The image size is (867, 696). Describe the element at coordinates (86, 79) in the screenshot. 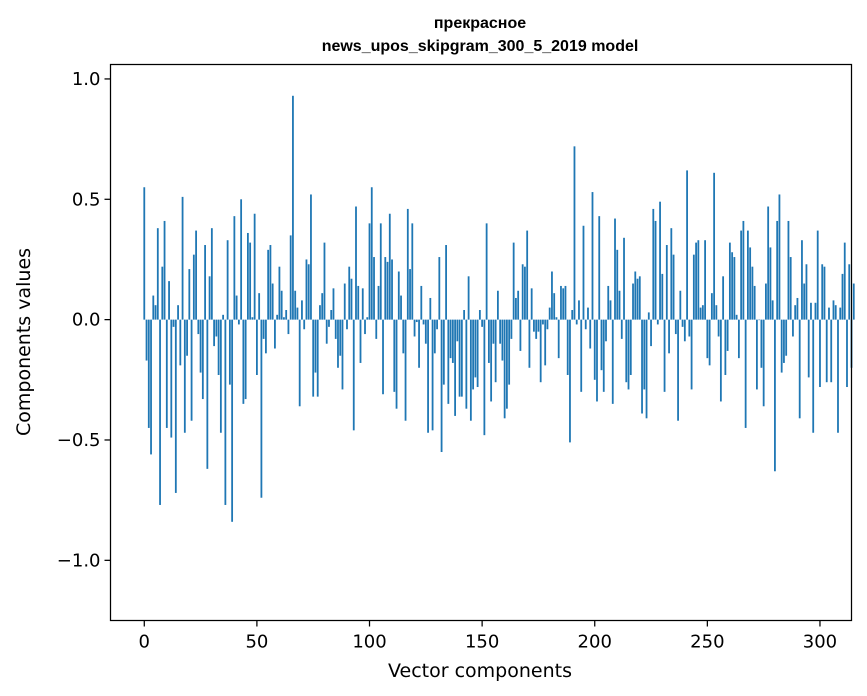

I see `y-tick-label: 1.0` at that location.